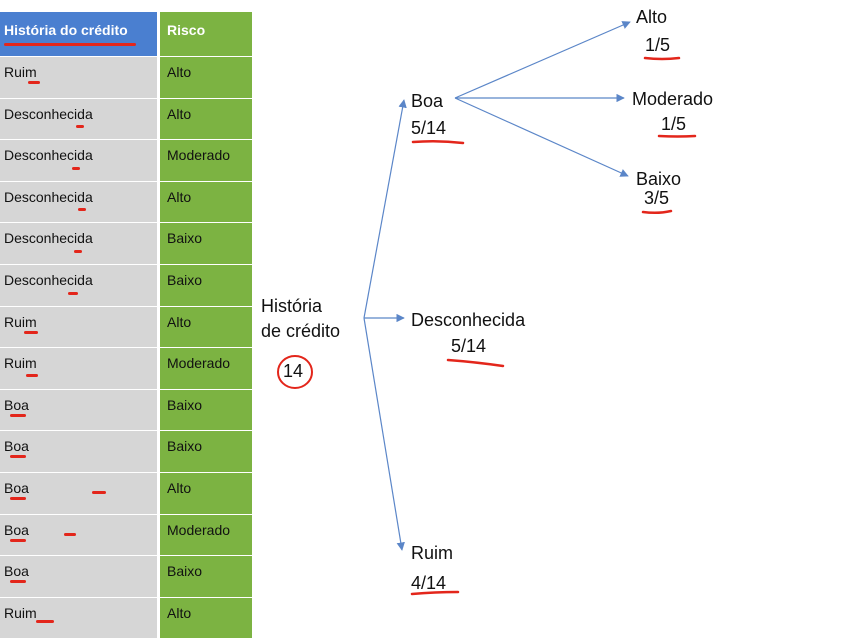  I want to click on table-row: Desconhecida Moderado, so click(126, 160).